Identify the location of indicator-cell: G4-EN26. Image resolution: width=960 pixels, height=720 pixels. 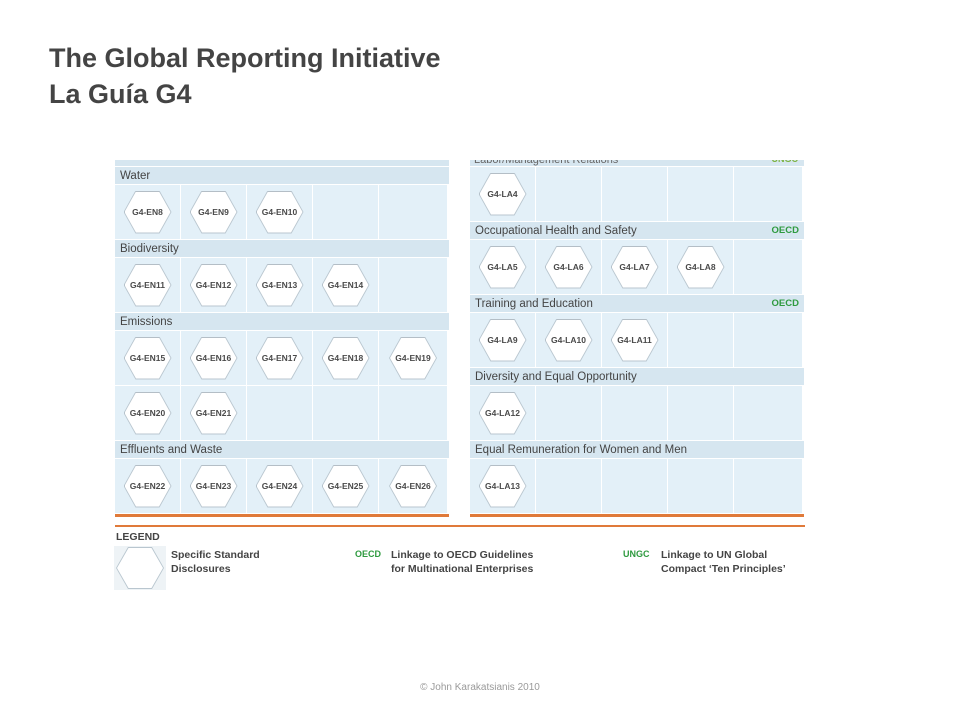
(413, 486).